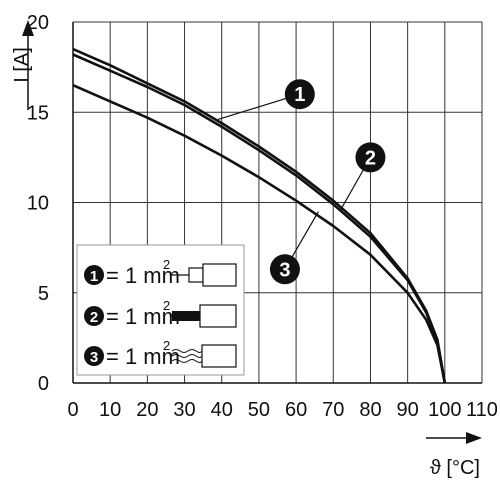 This screenshot has width=500, height=500. What do you see at coordinates (22, 65) in the screenshot?
I see `y-axis-title: I [A]` at bounding box center [22, 65].